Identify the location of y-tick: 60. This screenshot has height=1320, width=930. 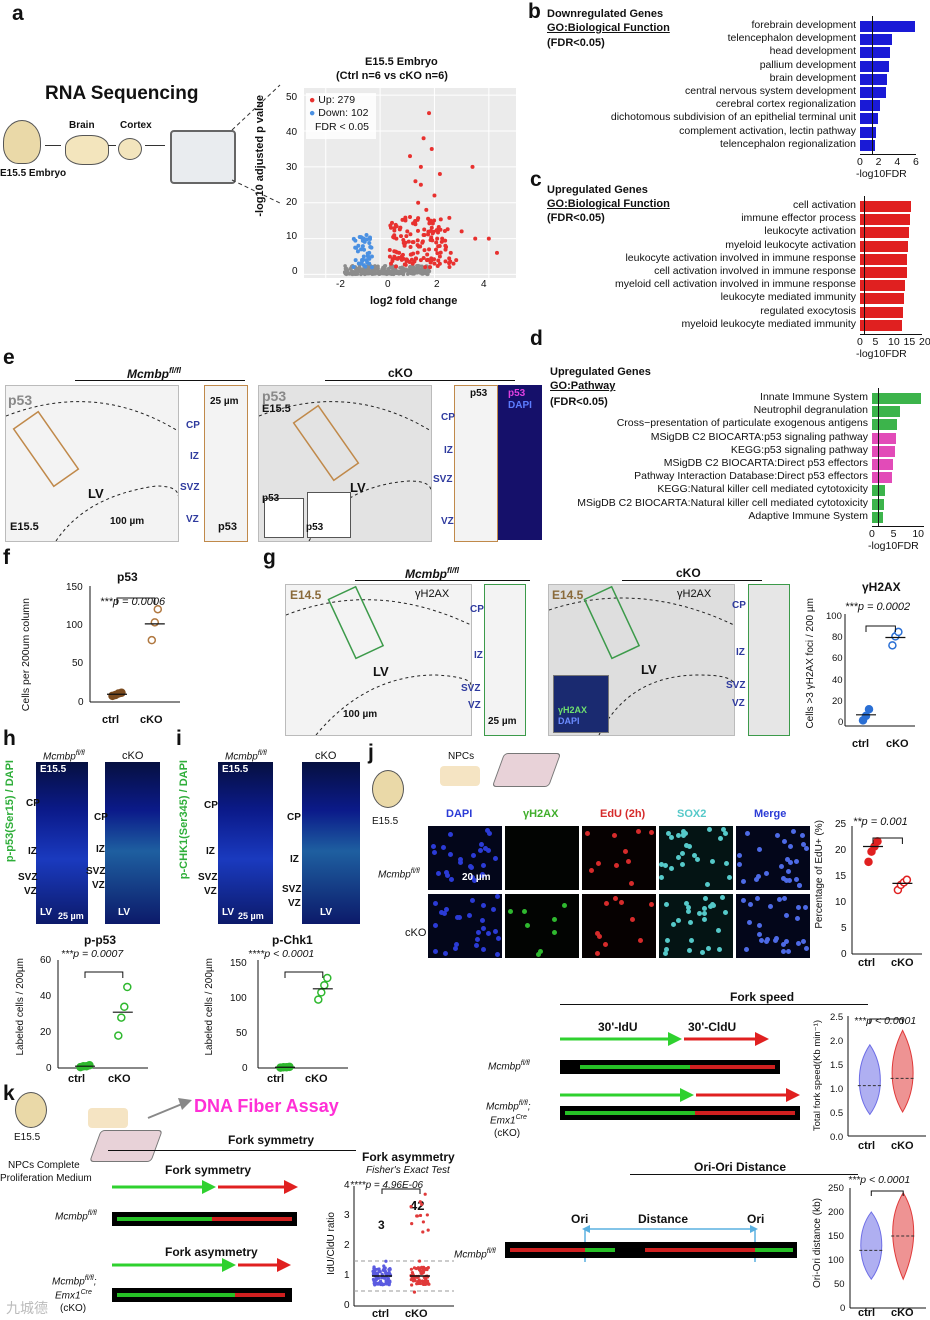
(837, 658).